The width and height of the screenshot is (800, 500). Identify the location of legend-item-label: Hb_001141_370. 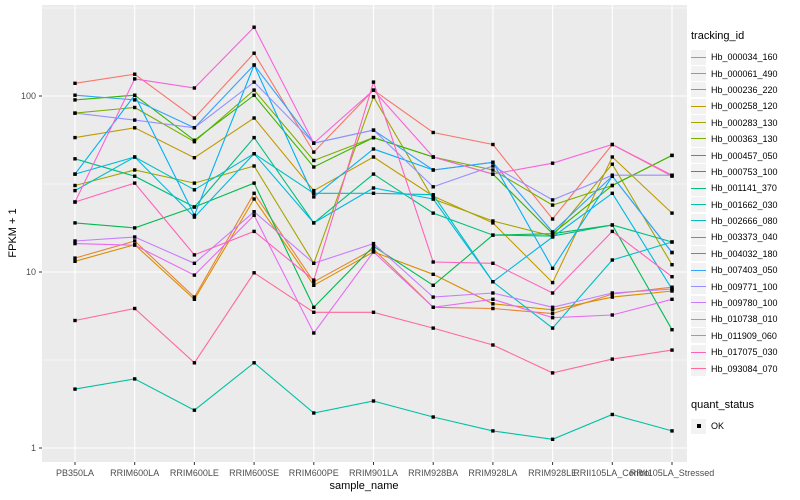
(744, 188).